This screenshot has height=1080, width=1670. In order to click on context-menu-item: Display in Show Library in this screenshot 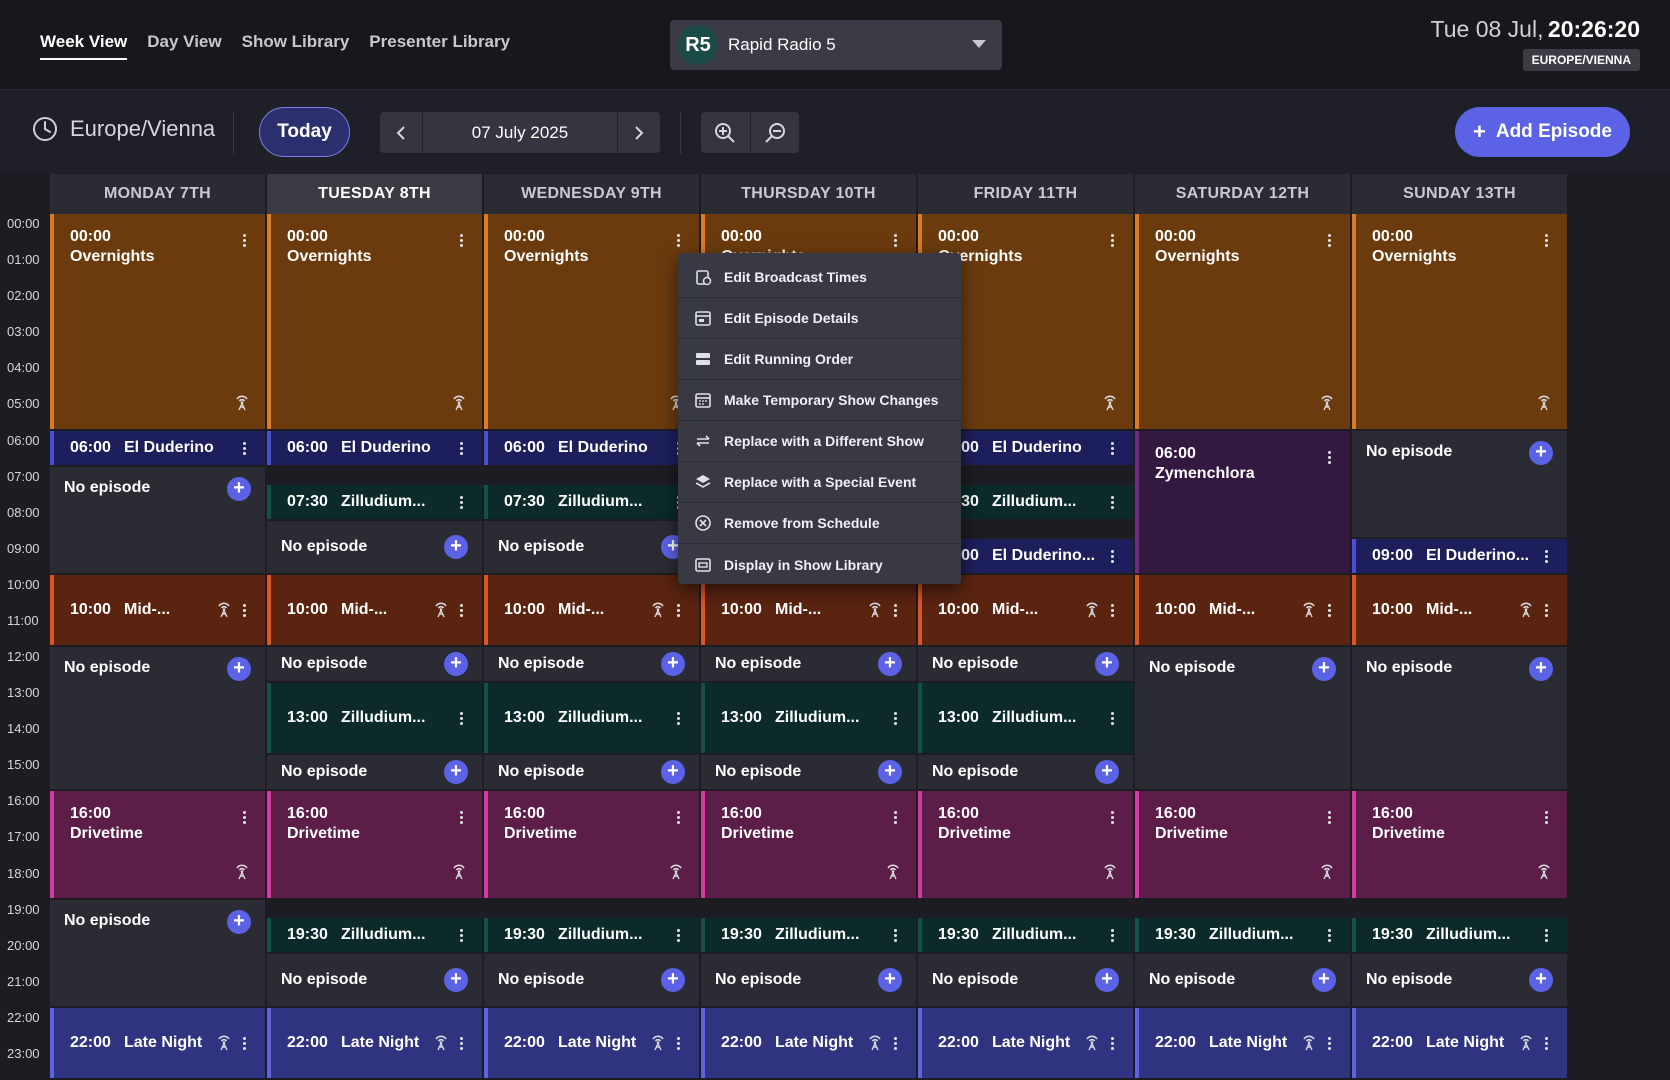, I will do `click(819, 564)`.